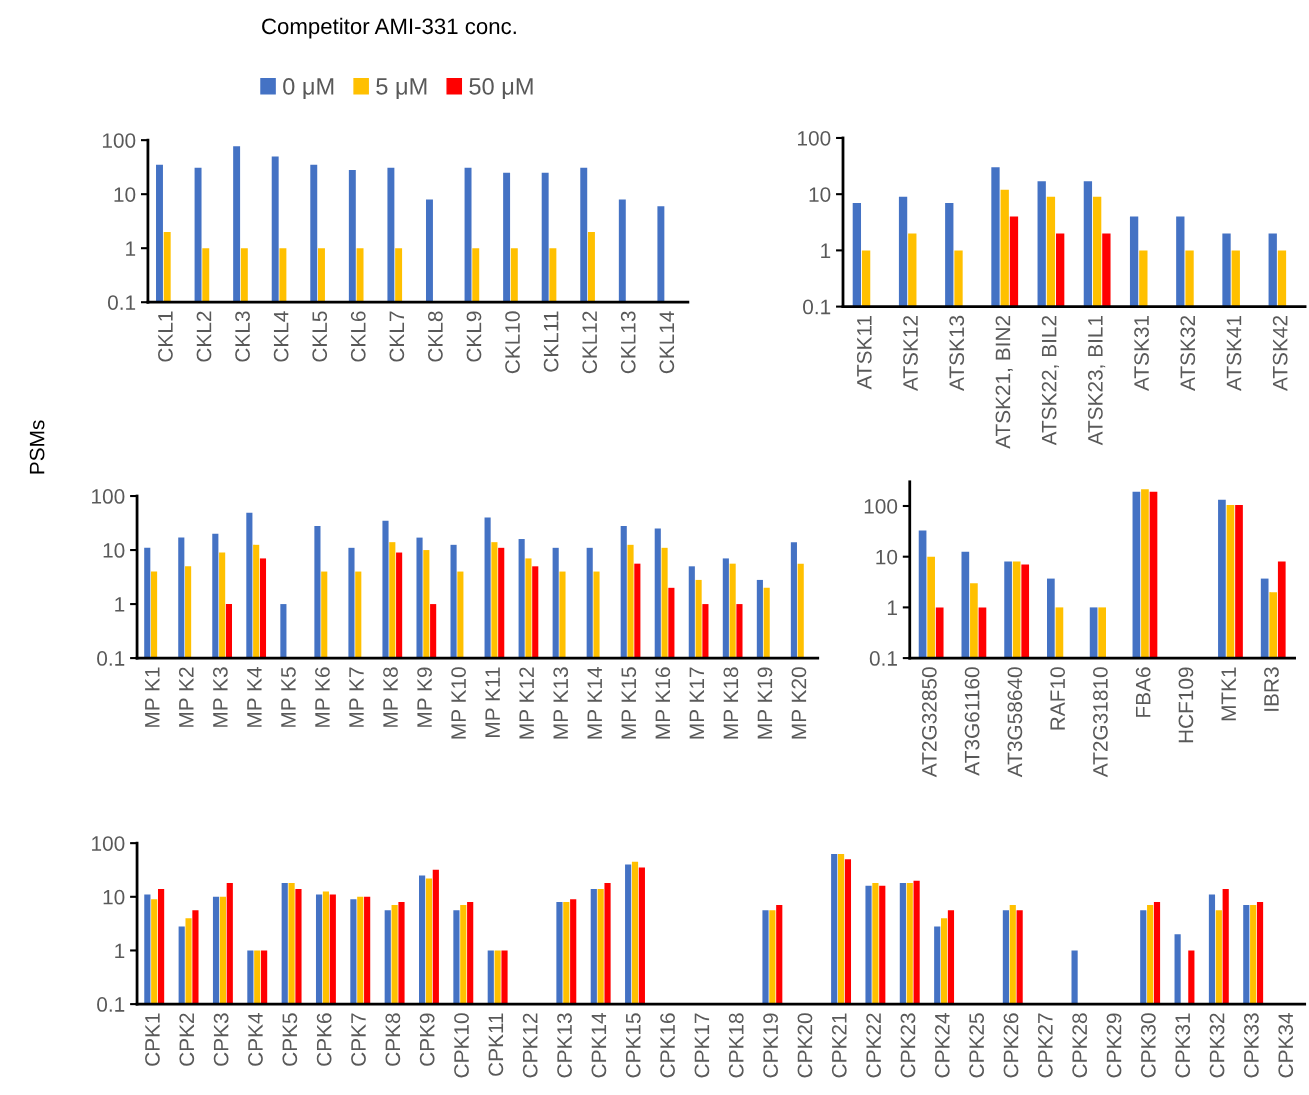 This screenshot has height=1095, width=1309. What do you see at coordinates (501, 89) in the screenshot?
I see `legend-label: 50 μM` at bounding box center [501, 89].